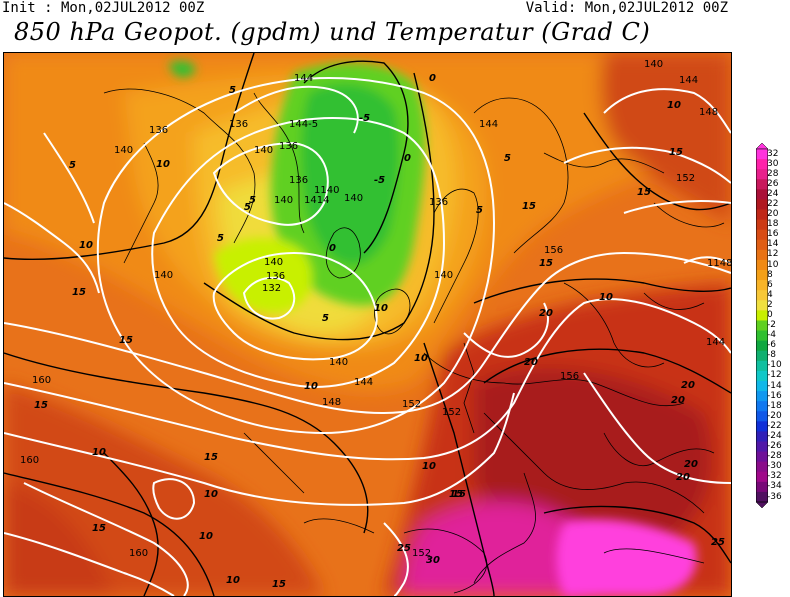 The height and width of the screenshot is (597, 790). I want to click on colorbar-label: 12, so click(773, 254).